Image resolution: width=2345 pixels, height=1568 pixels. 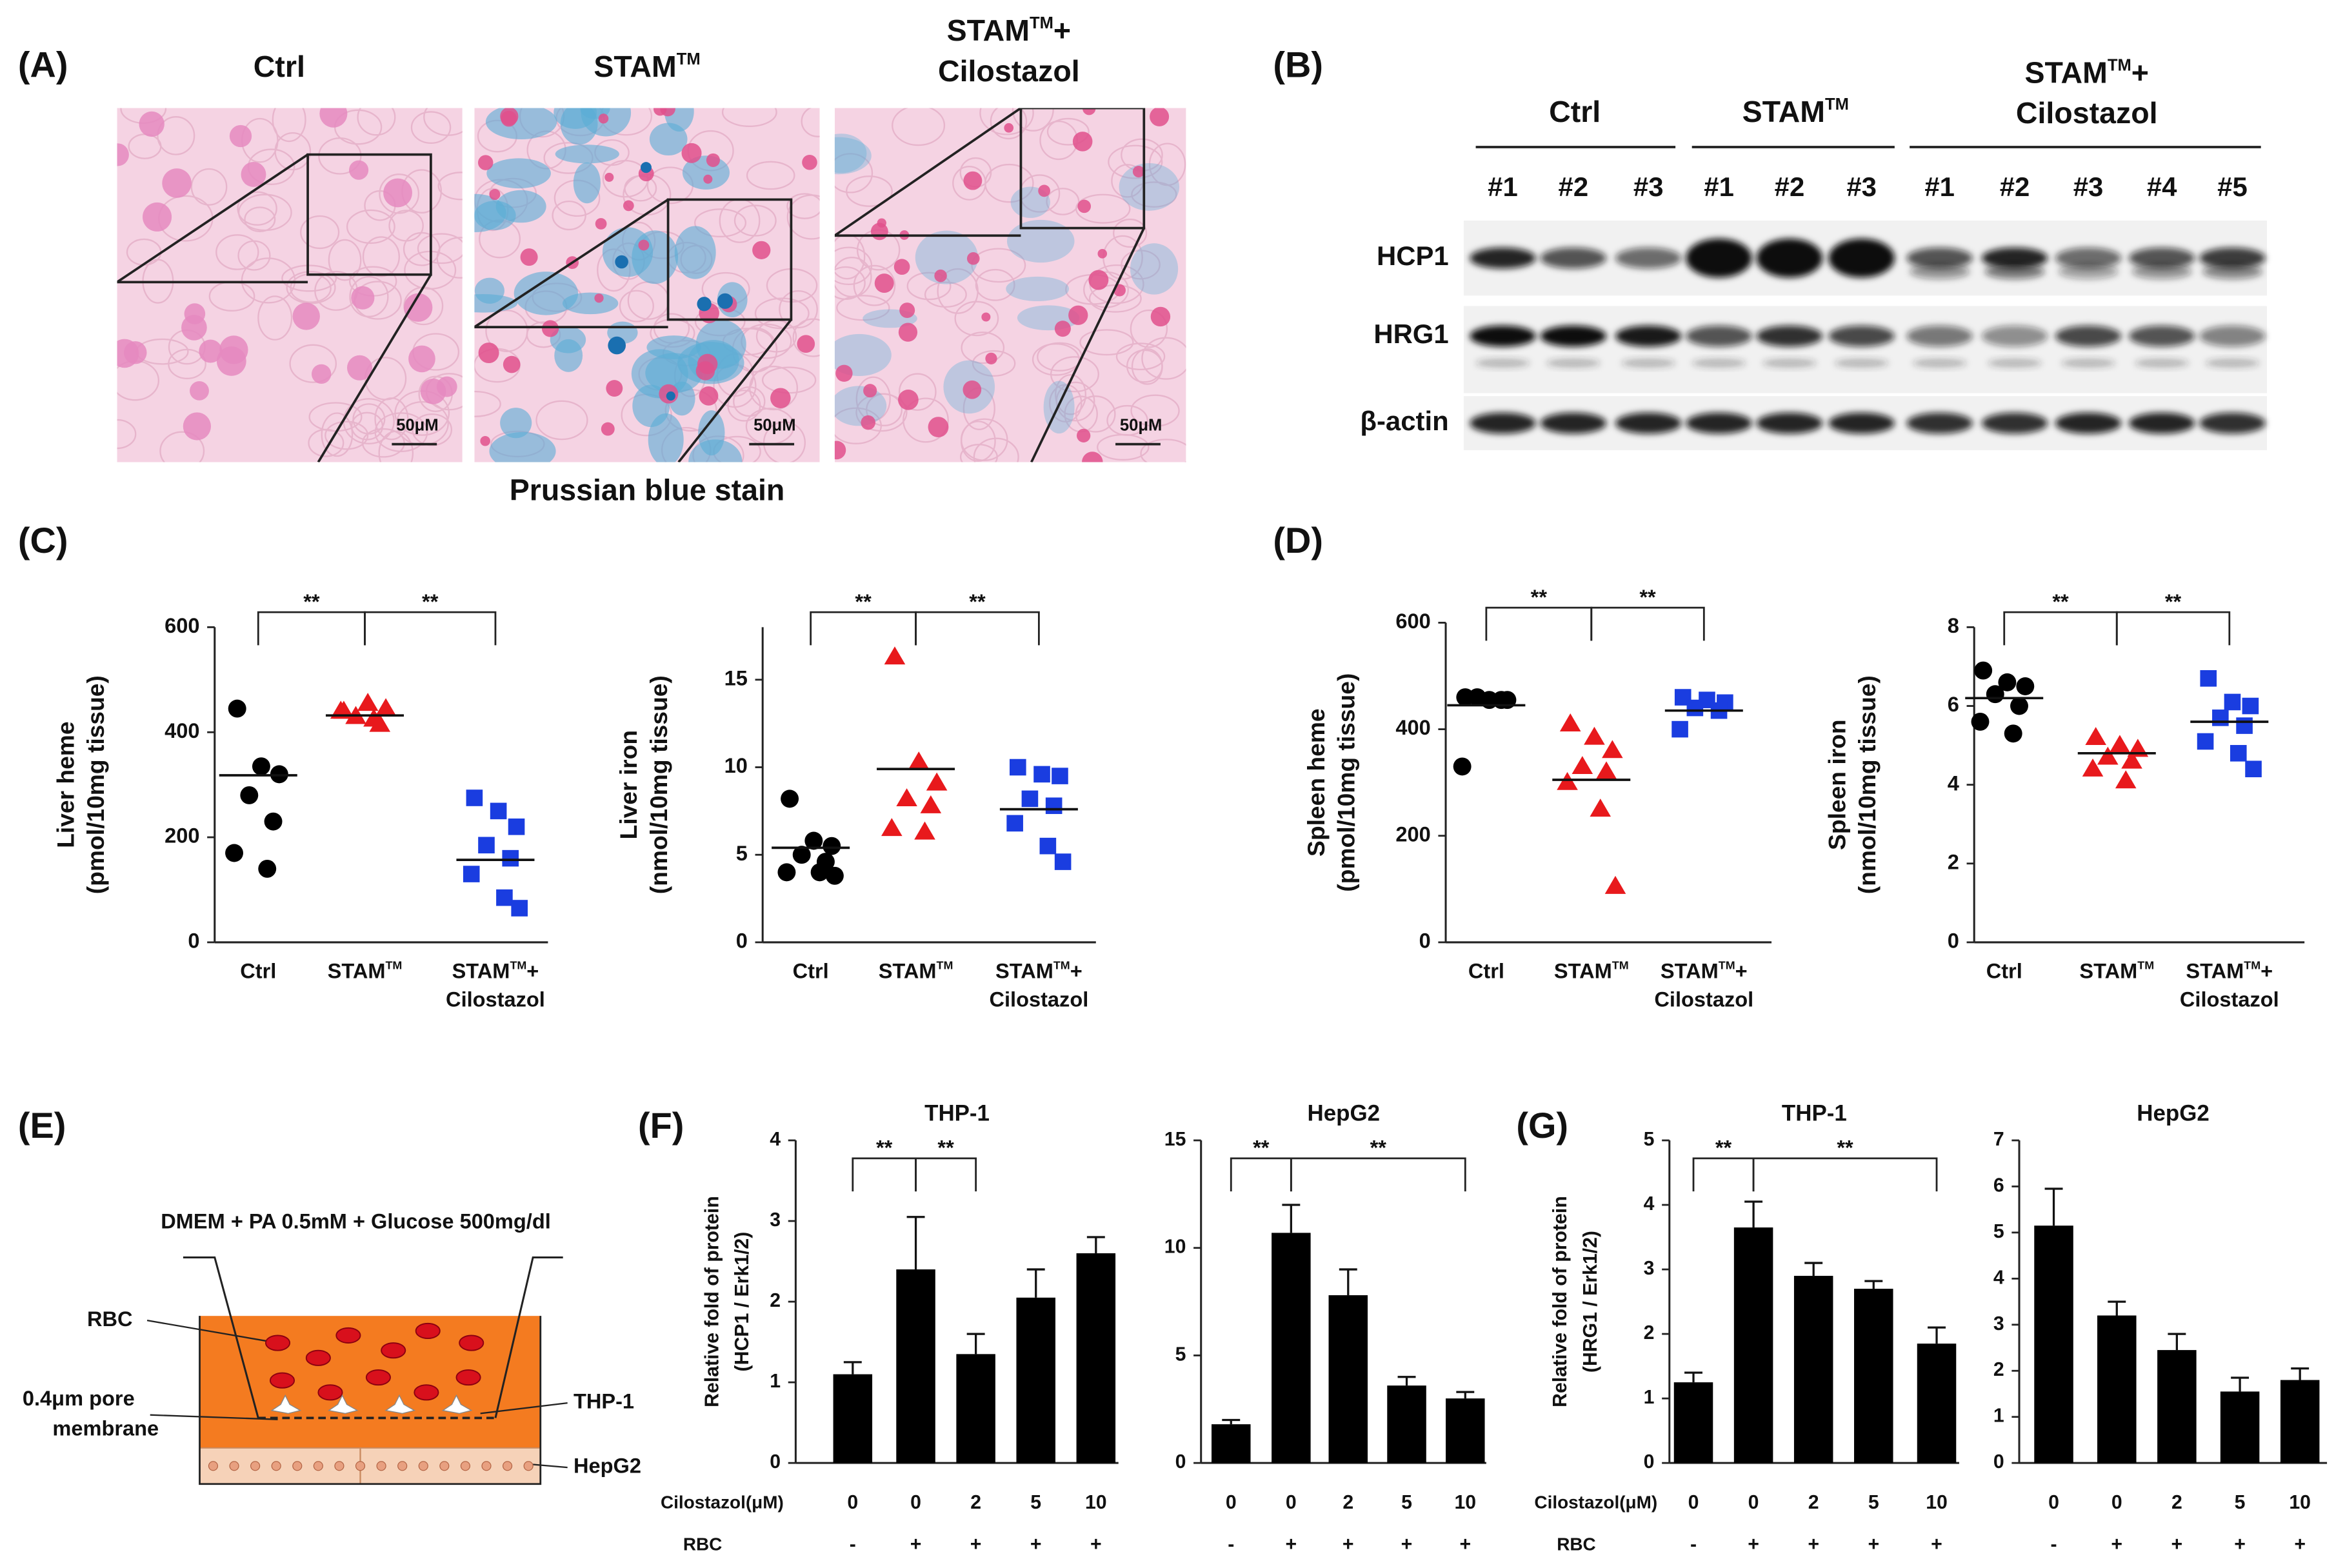 What do you see at coordinates (647, 490) in the screenshot?
I see `caption: Prussian blue stain` at bounding box center [647, 490].